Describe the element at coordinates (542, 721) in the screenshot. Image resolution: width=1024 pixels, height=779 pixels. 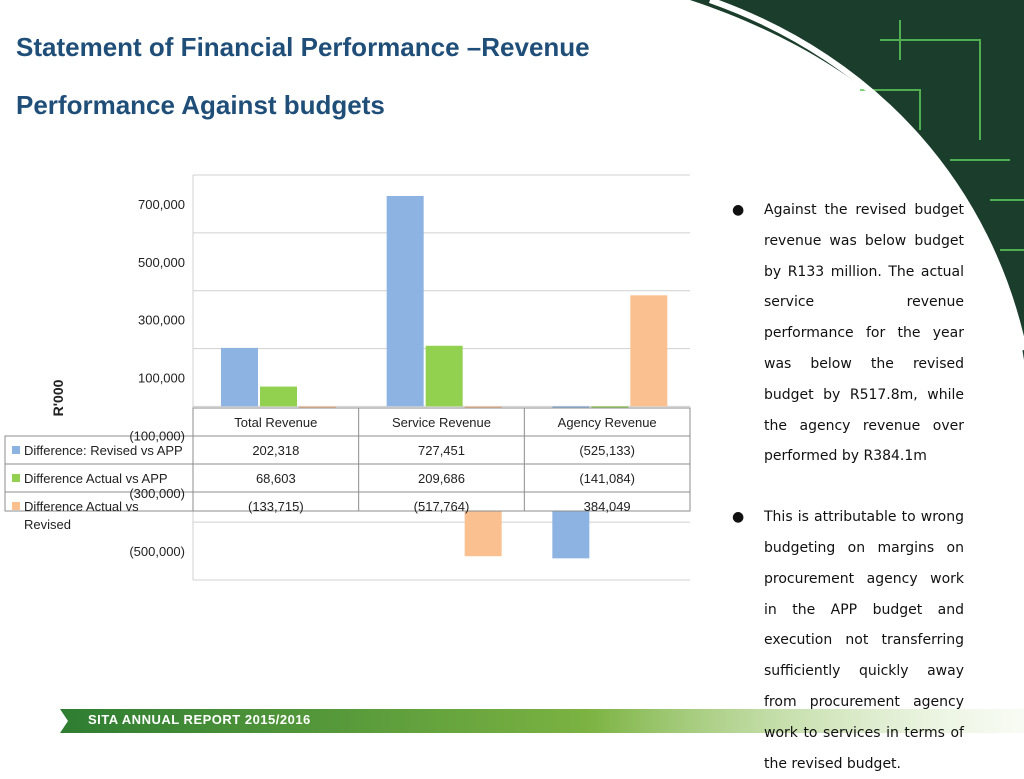
I see `footer-band` at that location.